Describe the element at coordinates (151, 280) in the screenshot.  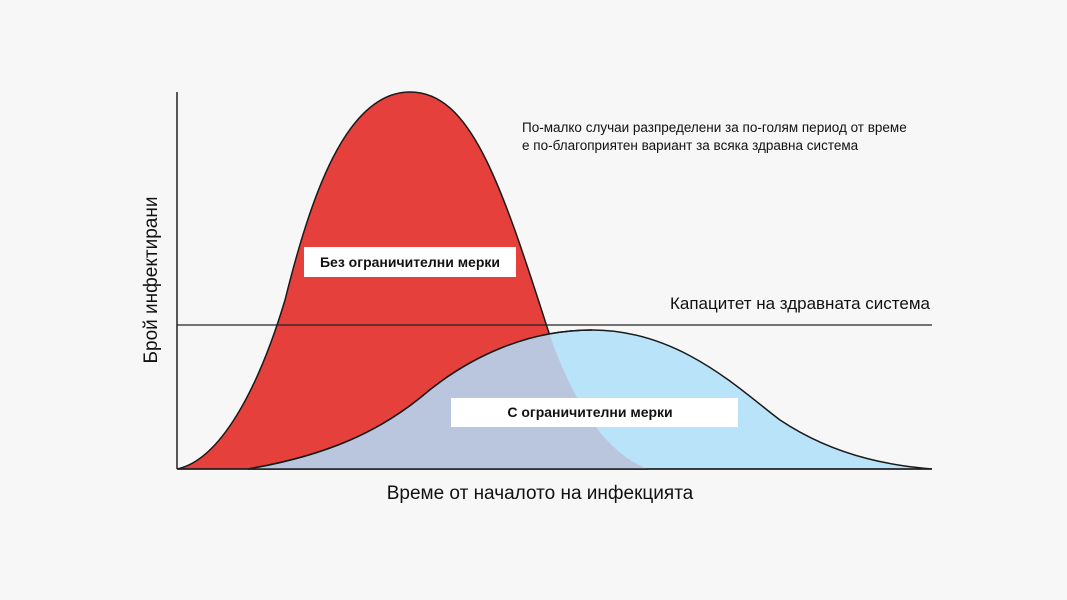
I see `y-axis-label: Брой инфектирани` at that location.